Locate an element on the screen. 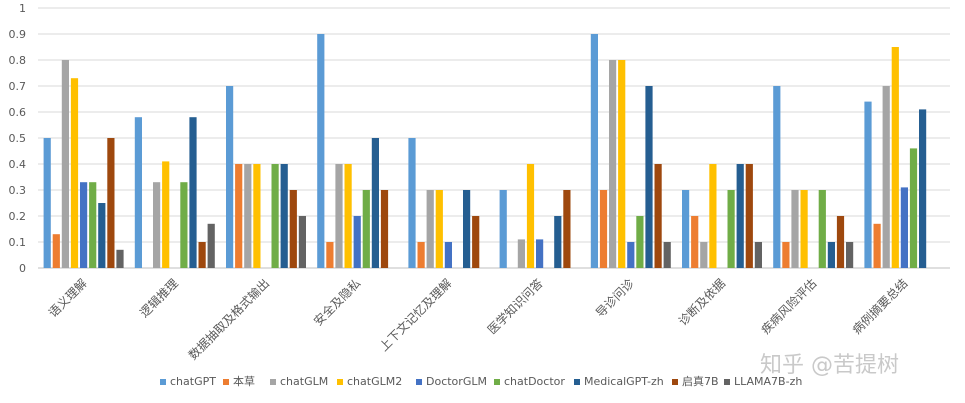  x-category-label: 病例摘要总结 is located at coordinates (880, 307).